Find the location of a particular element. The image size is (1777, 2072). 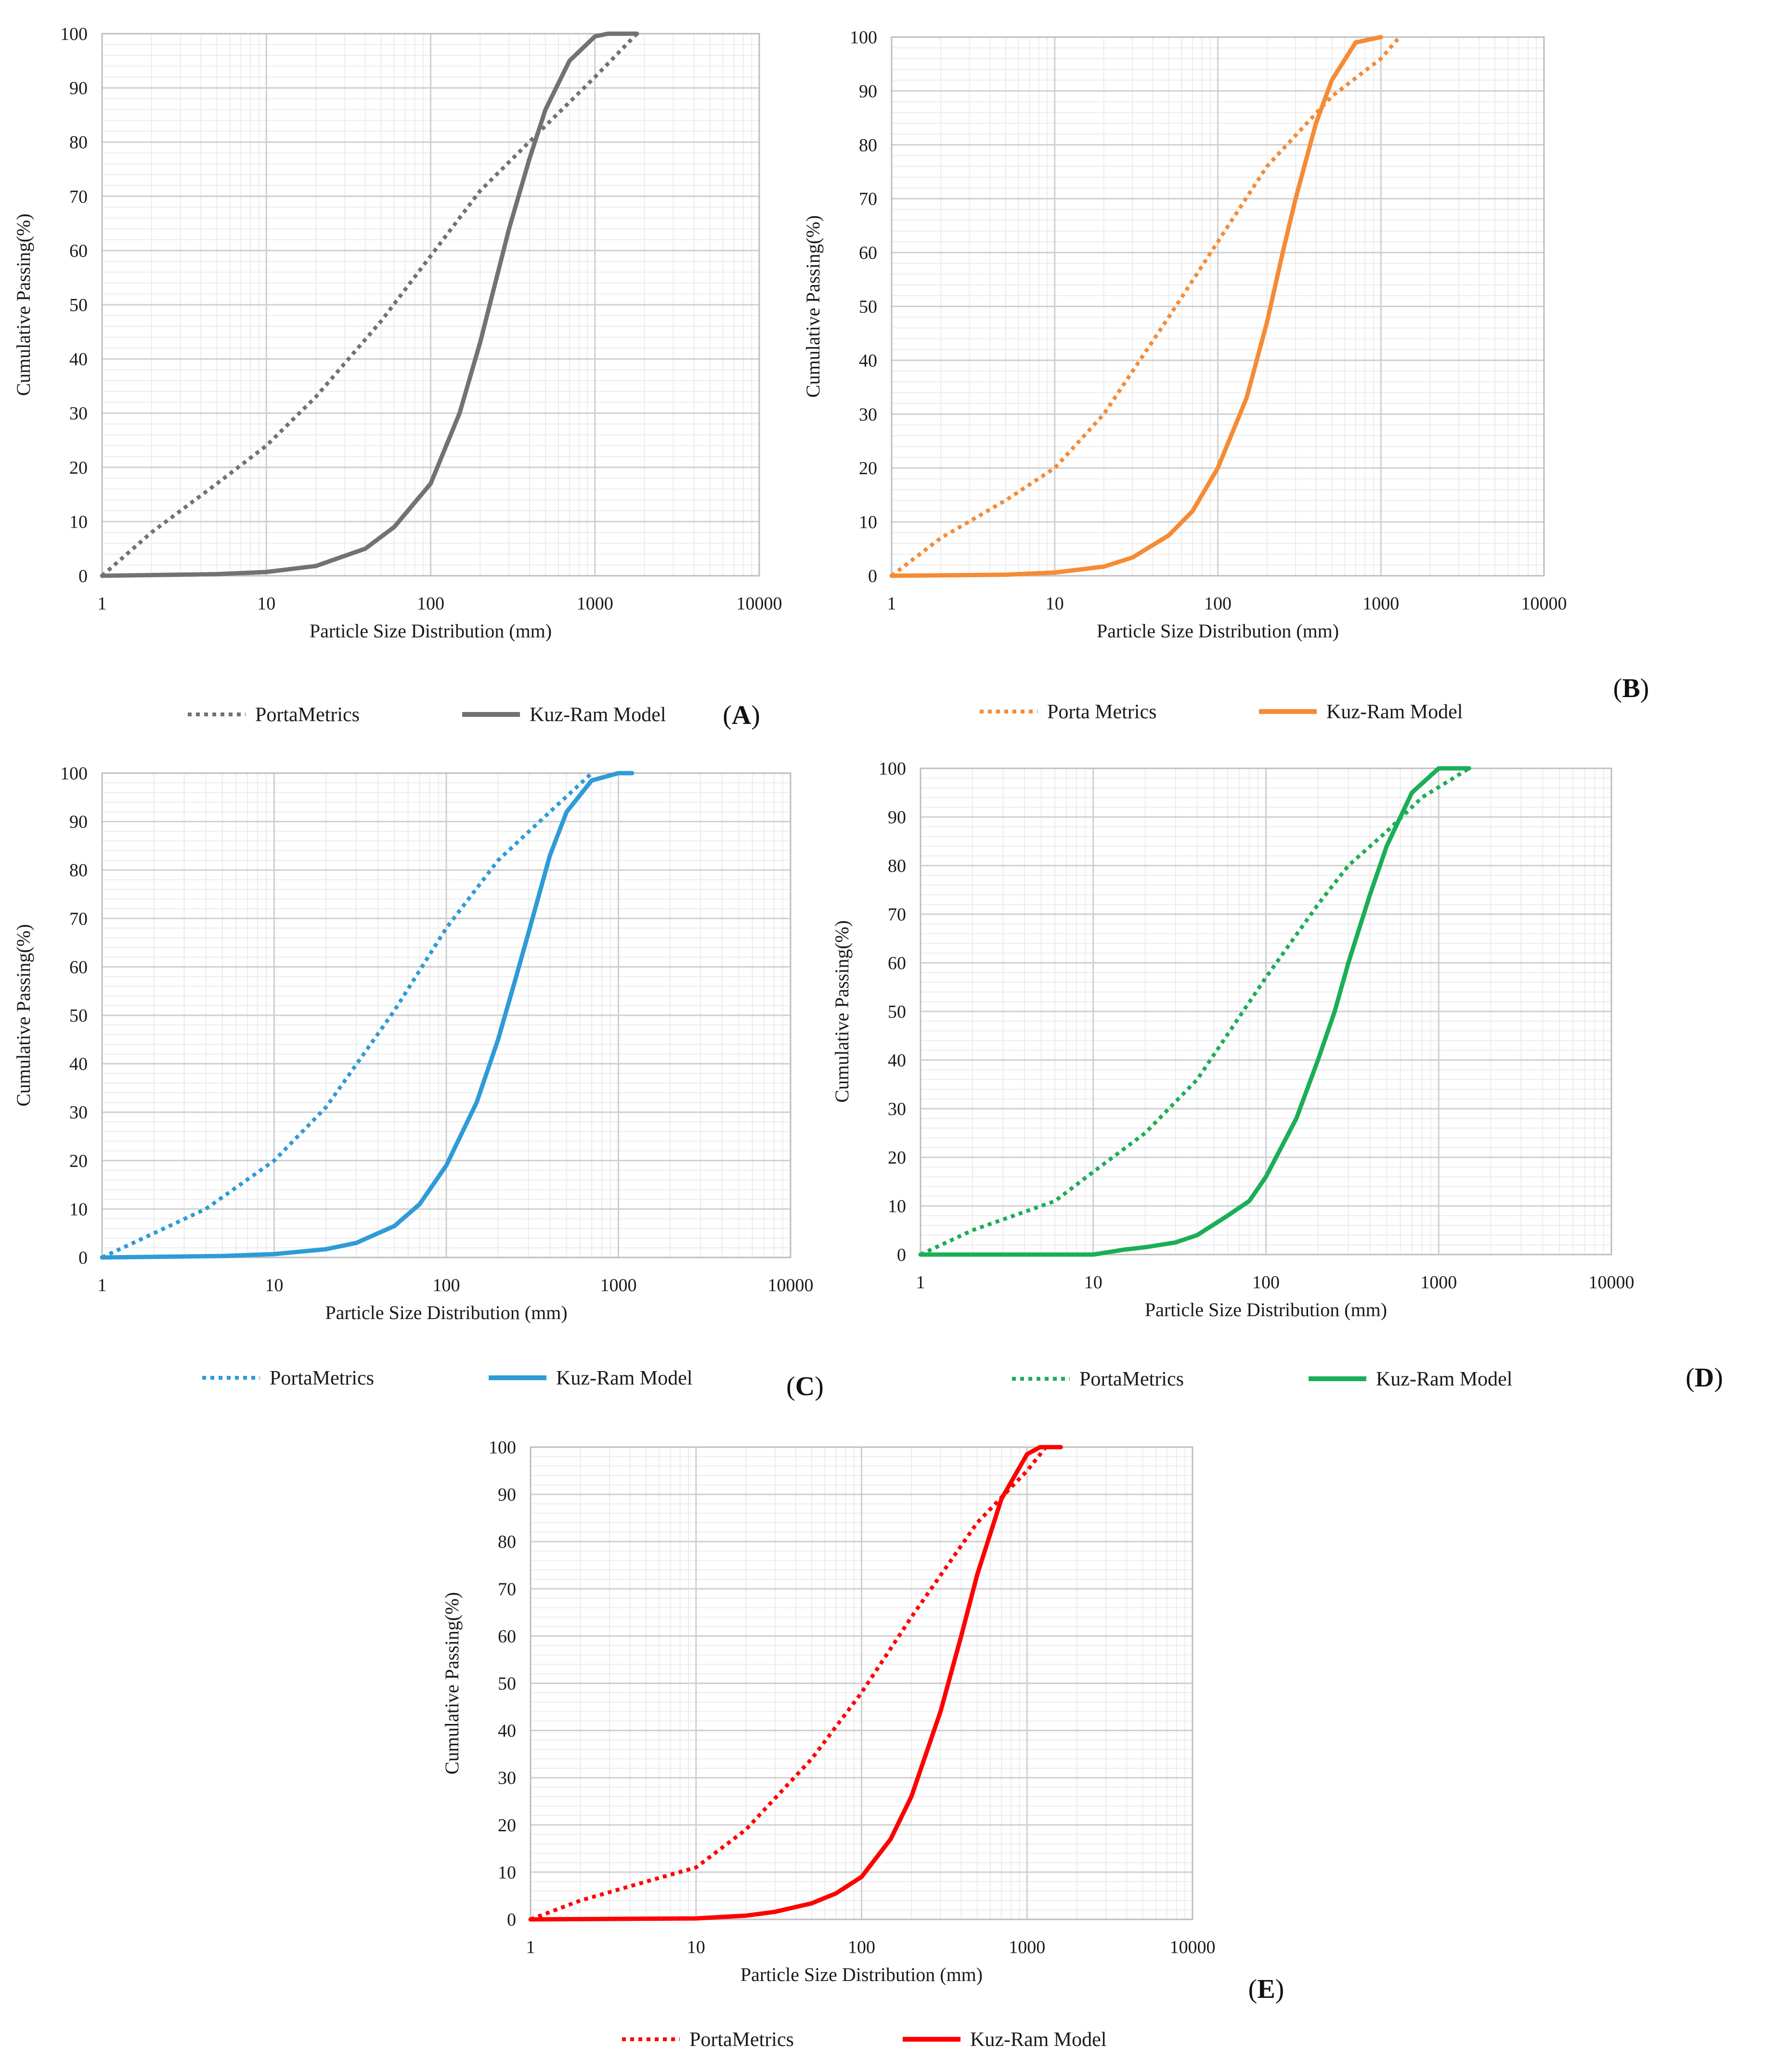

panel-label: (C) is located at coordinates (805, 1386).